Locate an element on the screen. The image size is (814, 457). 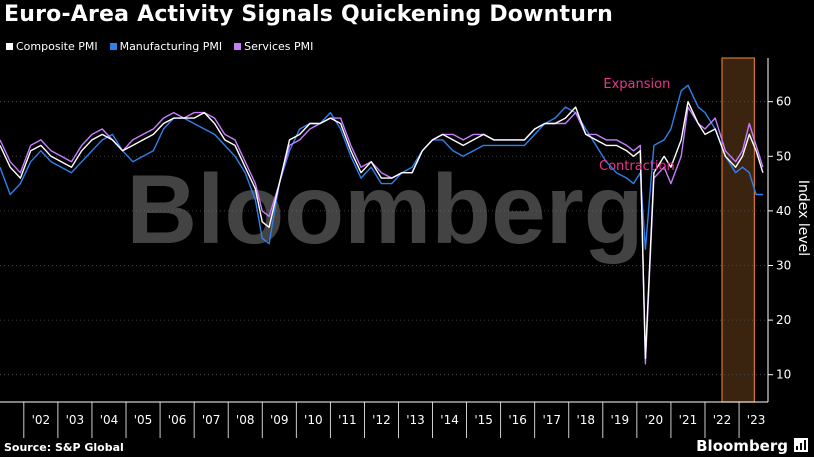
x-tick-label: '21 is located at coordinates (688, 420).